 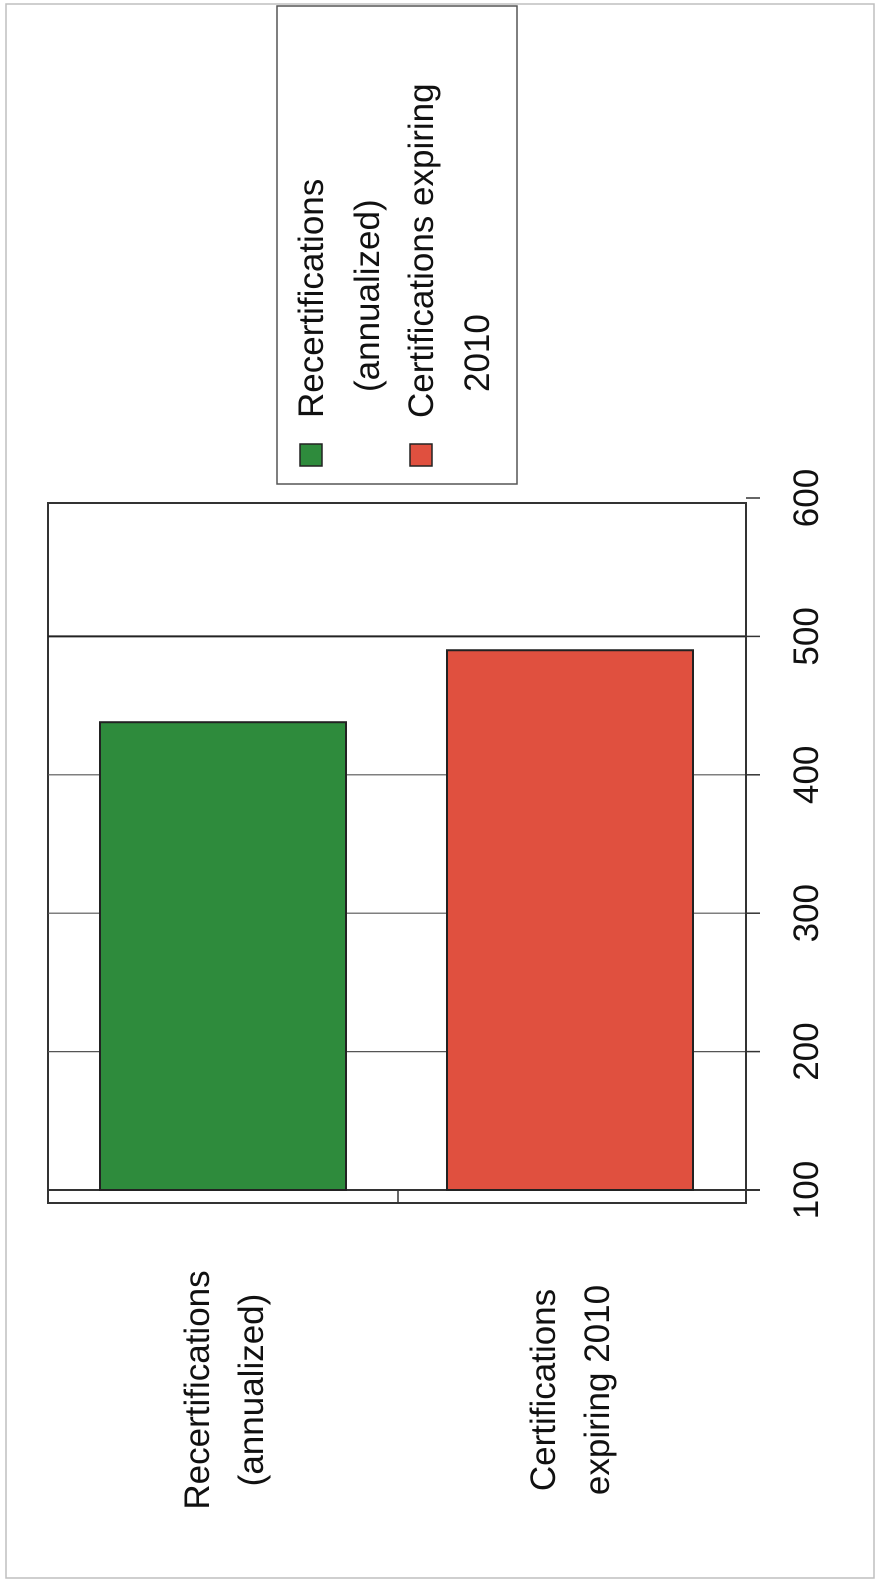 What do you see at coordinates (806, 775) in the screenshot?
I see `value-tick-label: 400` at bounding box center [806, 775].